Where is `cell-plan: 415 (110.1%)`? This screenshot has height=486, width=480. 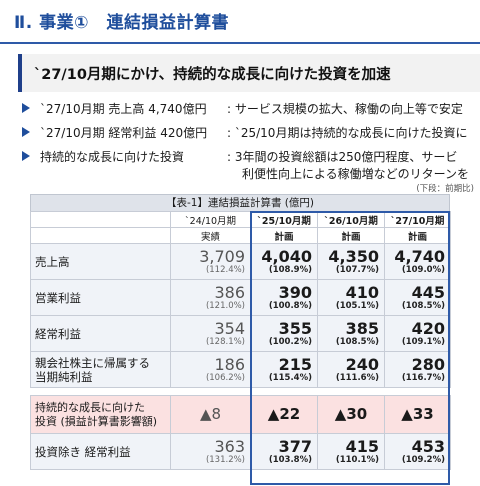 cell-plan: 415 (110.1%) is located at coordinates (351, 451).